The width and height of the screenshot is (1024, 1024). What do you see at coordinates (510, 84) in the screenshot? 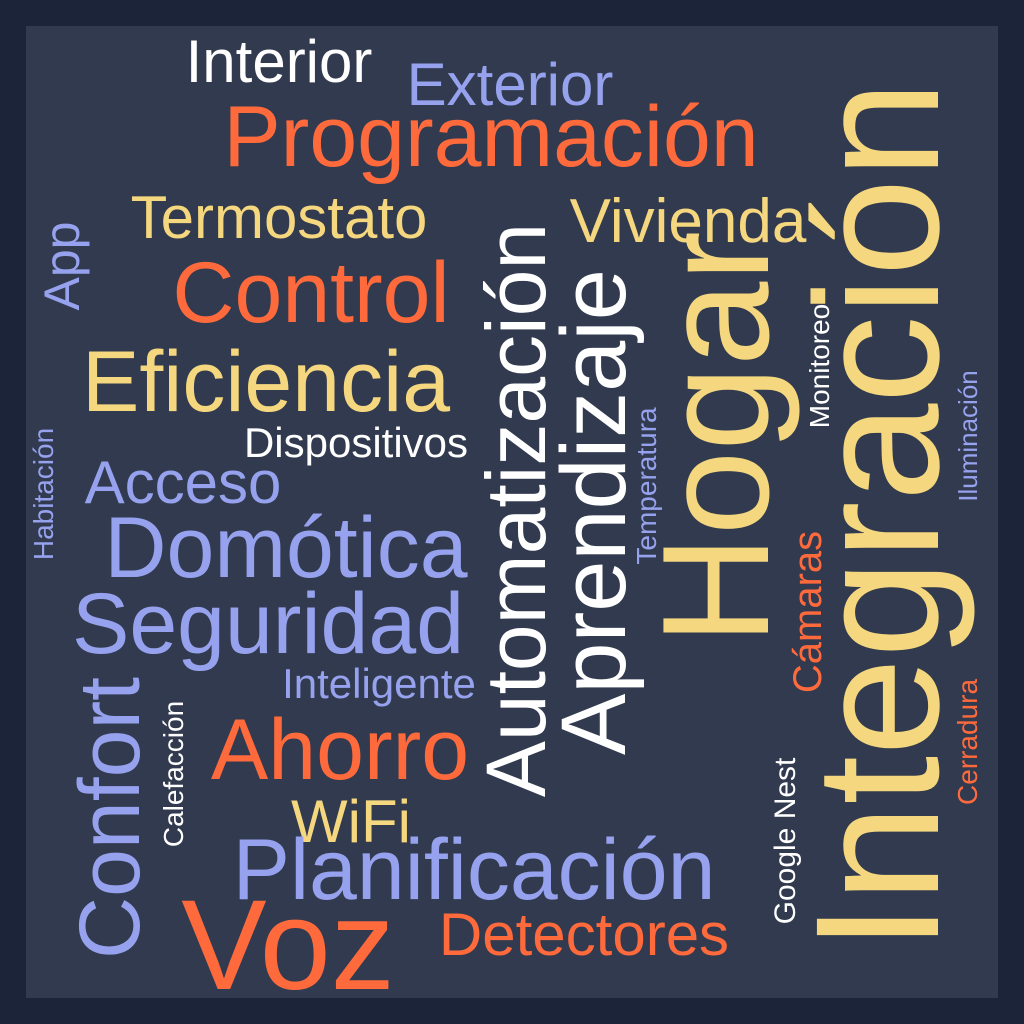
I see `word-exterior: Exterior` at bounding box center [510, 84].